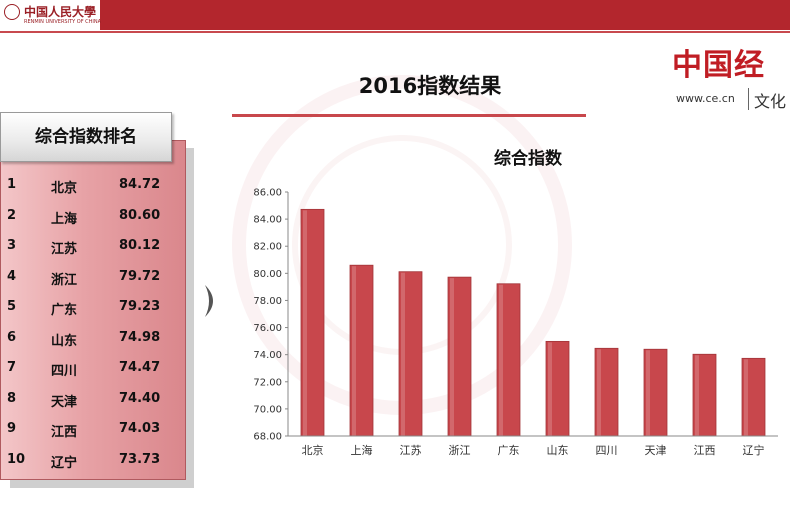 The width and height of the screenshot is (790, 521). What do you see at coordinates (12, 276) in the screenshot?
I see `ranking-rank: 4` at bounding box center [12, 276].